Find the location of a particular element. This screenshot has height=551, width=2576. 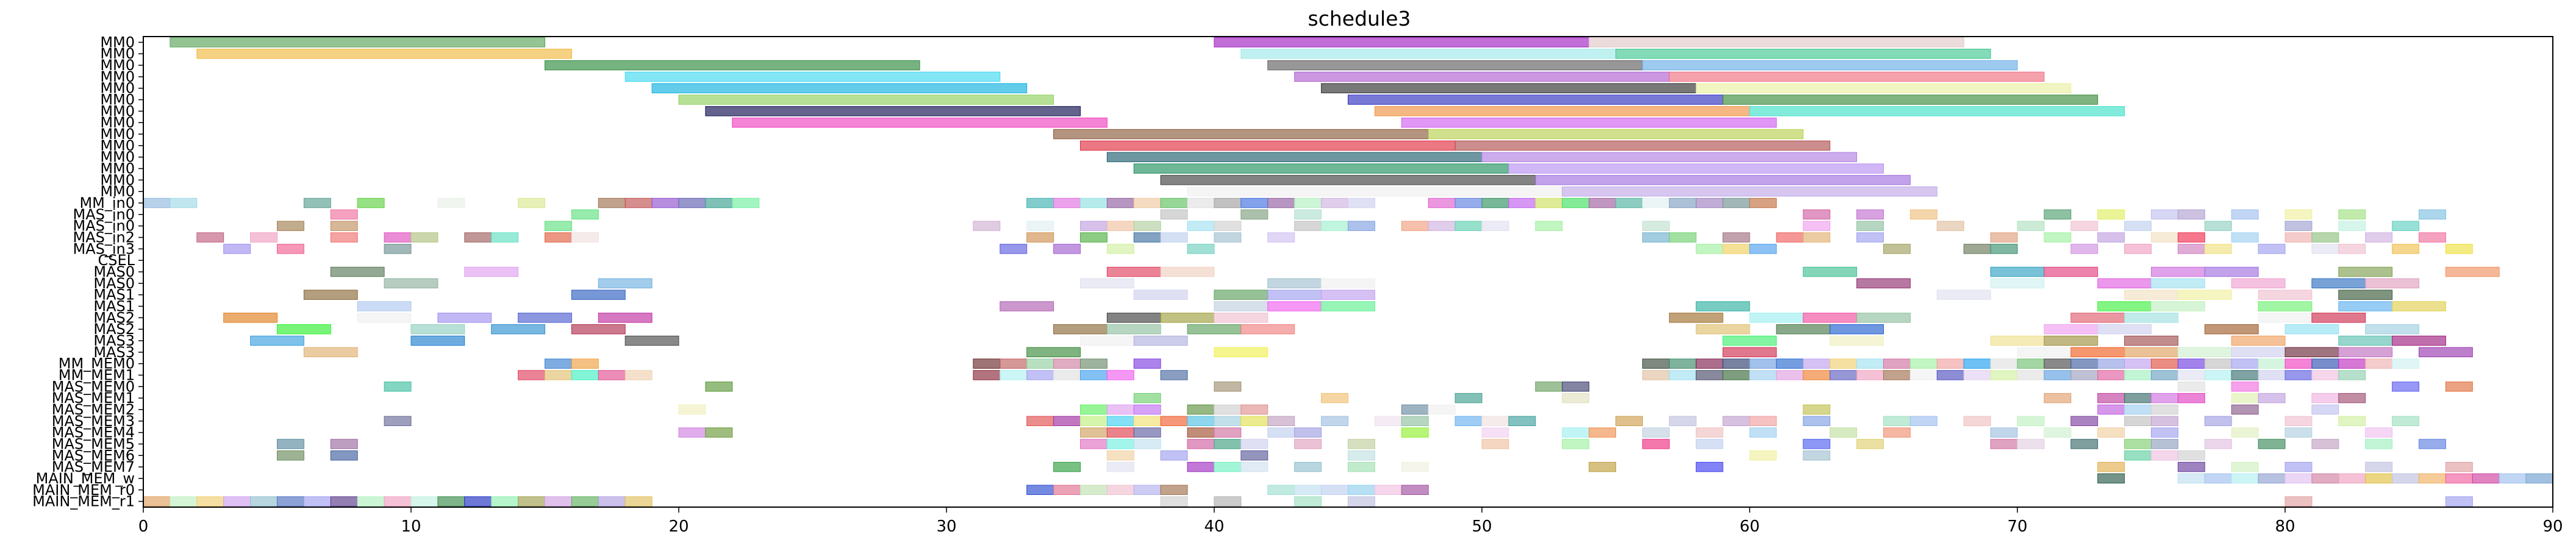

y-tick-label: MAS0 is located at coordinates (114, 283).